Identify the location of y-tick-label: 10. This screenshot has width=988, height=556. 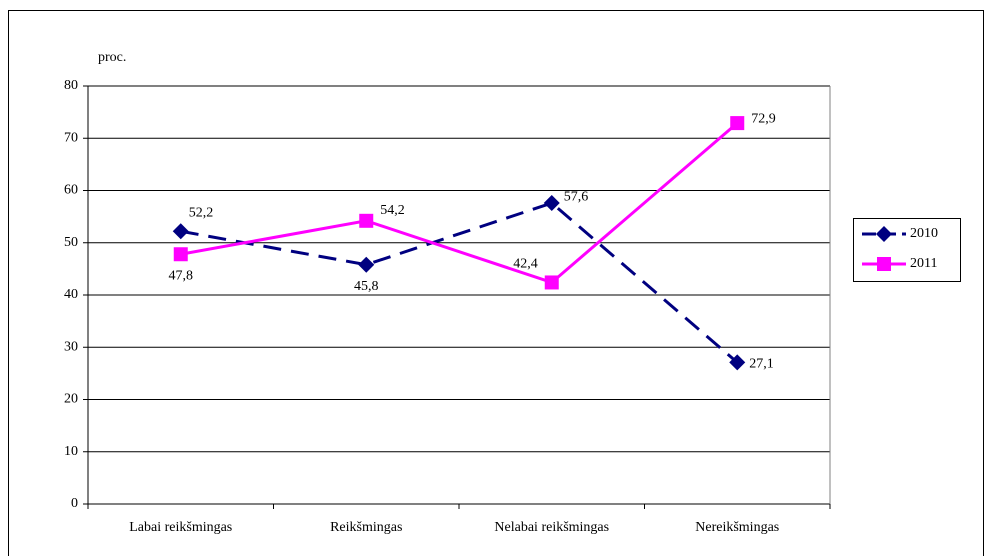
(71, 451).